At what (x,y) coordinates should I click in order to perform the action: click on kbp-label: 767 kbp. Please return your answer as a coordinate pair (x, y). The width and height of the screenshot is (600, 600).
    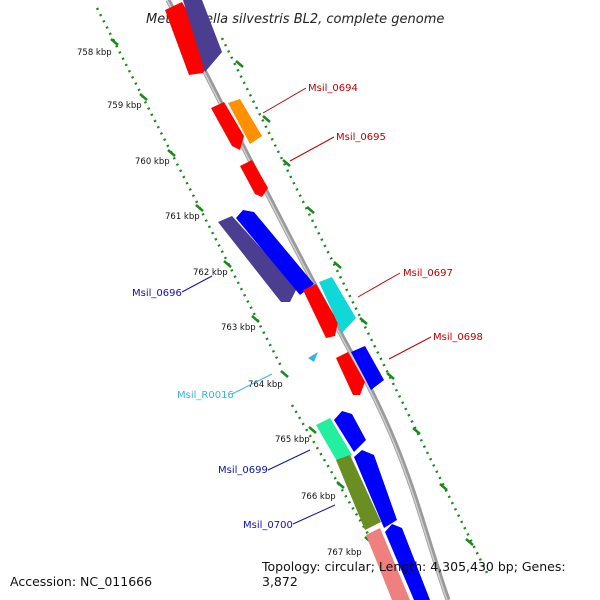
    Looking at the image, I should click on (344, 553).